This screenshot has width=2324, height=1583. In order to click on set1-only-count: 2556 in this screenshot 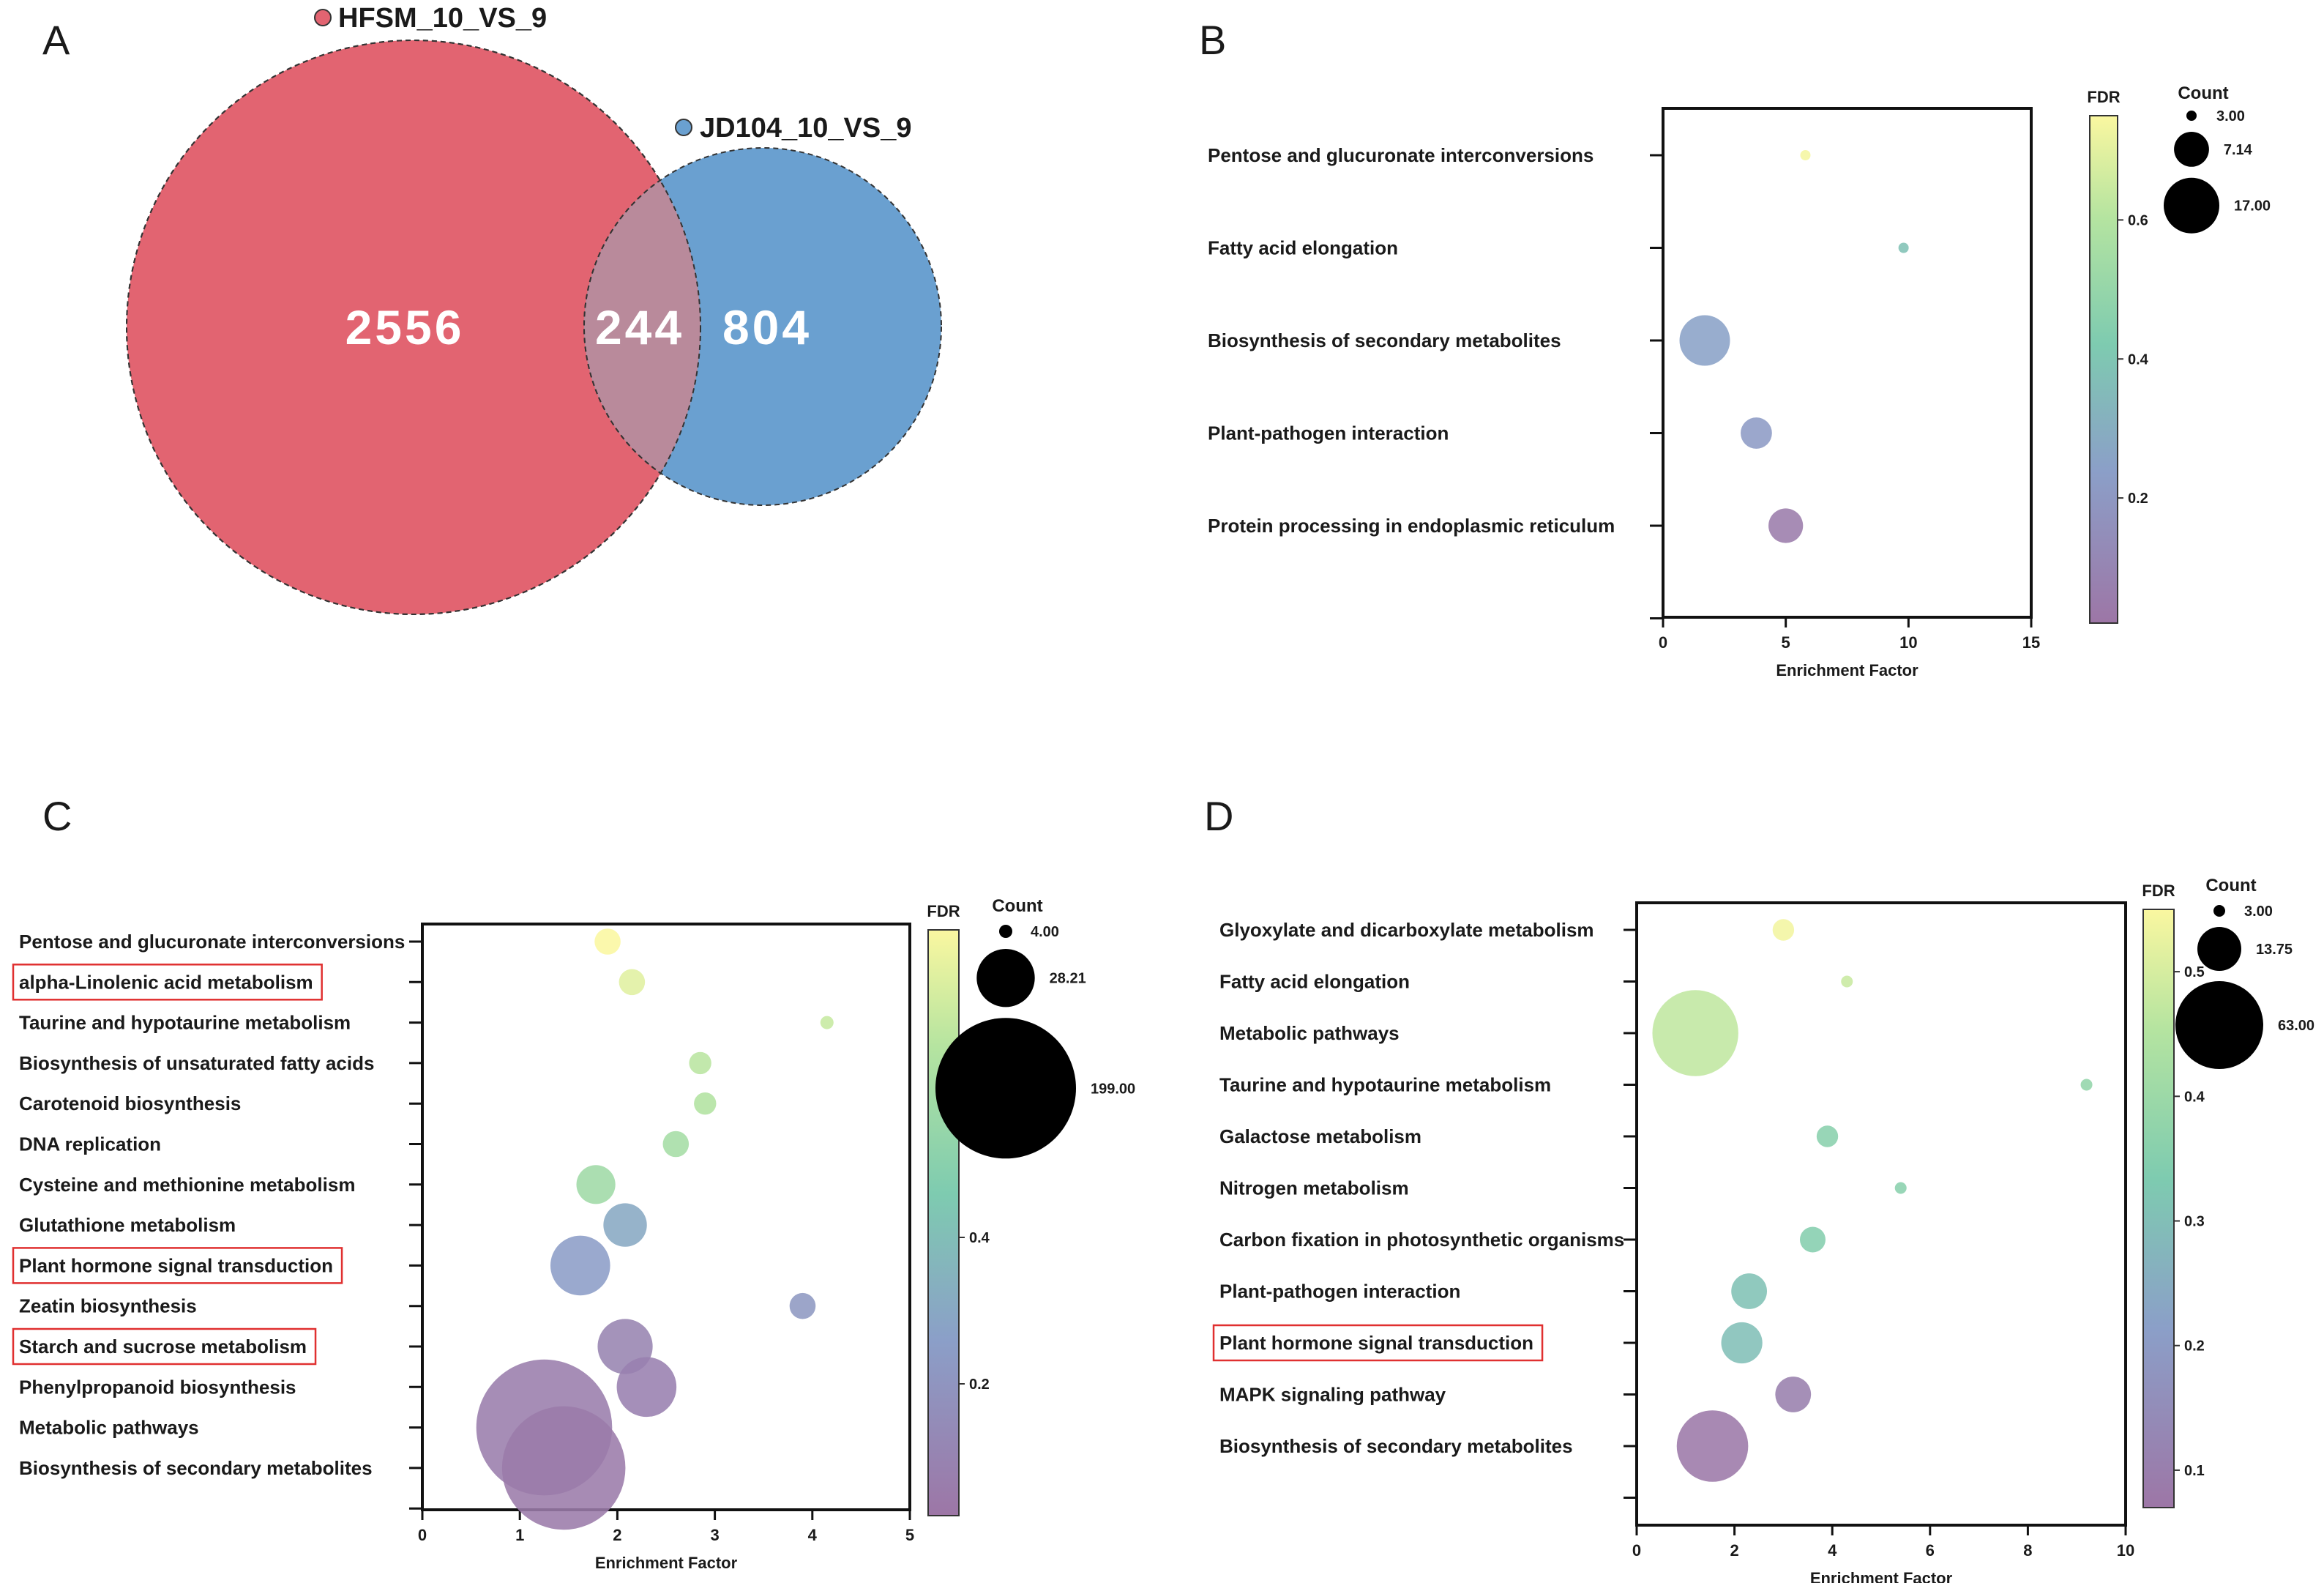, I will do `click(405, 327)`.